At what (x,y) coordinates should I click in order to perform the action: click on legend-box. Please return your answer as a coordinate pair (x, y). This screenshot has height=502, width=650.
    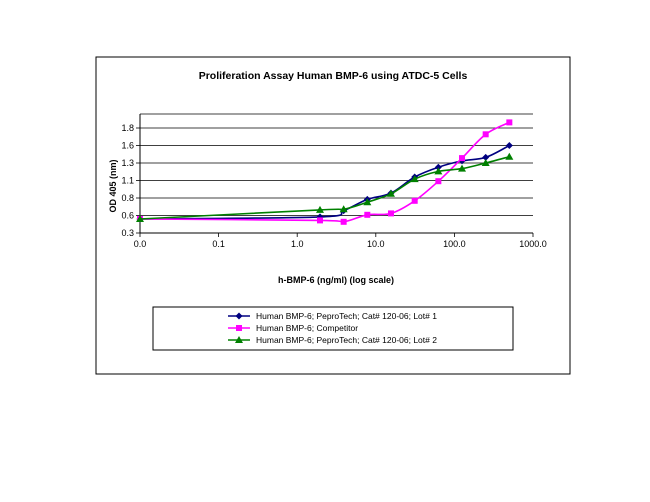
    Looking at the image, I should click on (333, 328).